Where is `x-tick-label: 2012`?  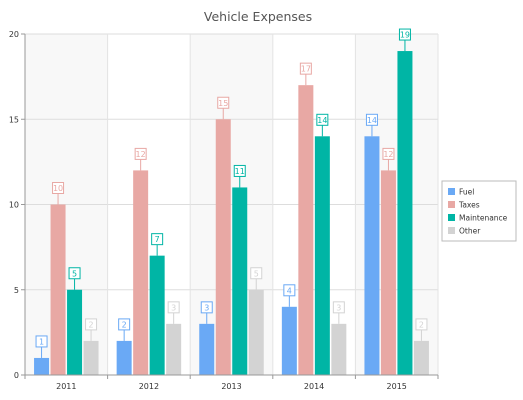
x-tick-label: 2012 is located at coordinates (149, 386).